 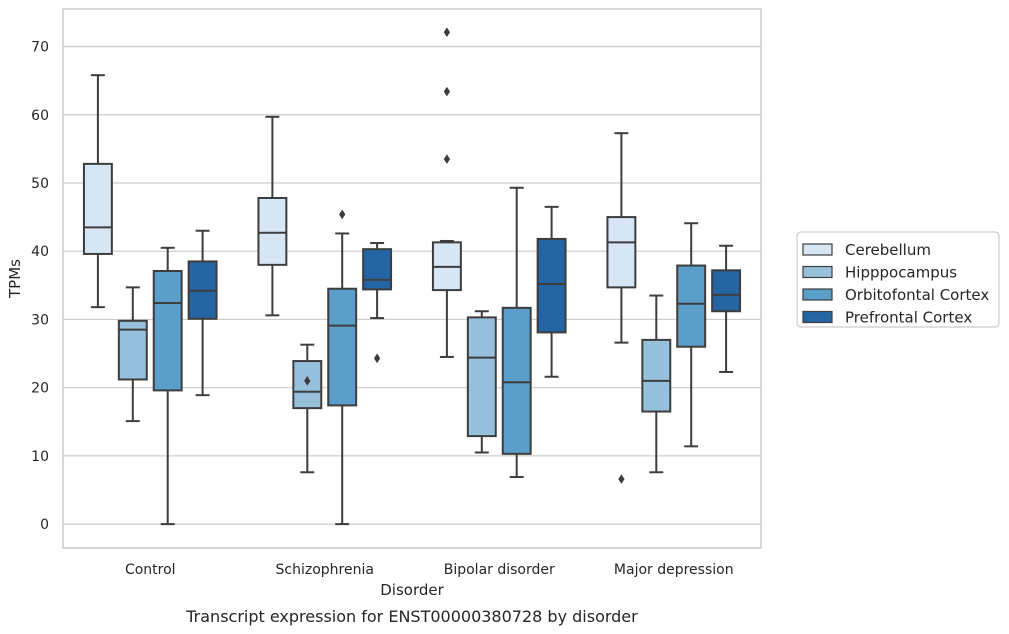 I want to click on y-tick-label: 60, so click(x=40, y=116).